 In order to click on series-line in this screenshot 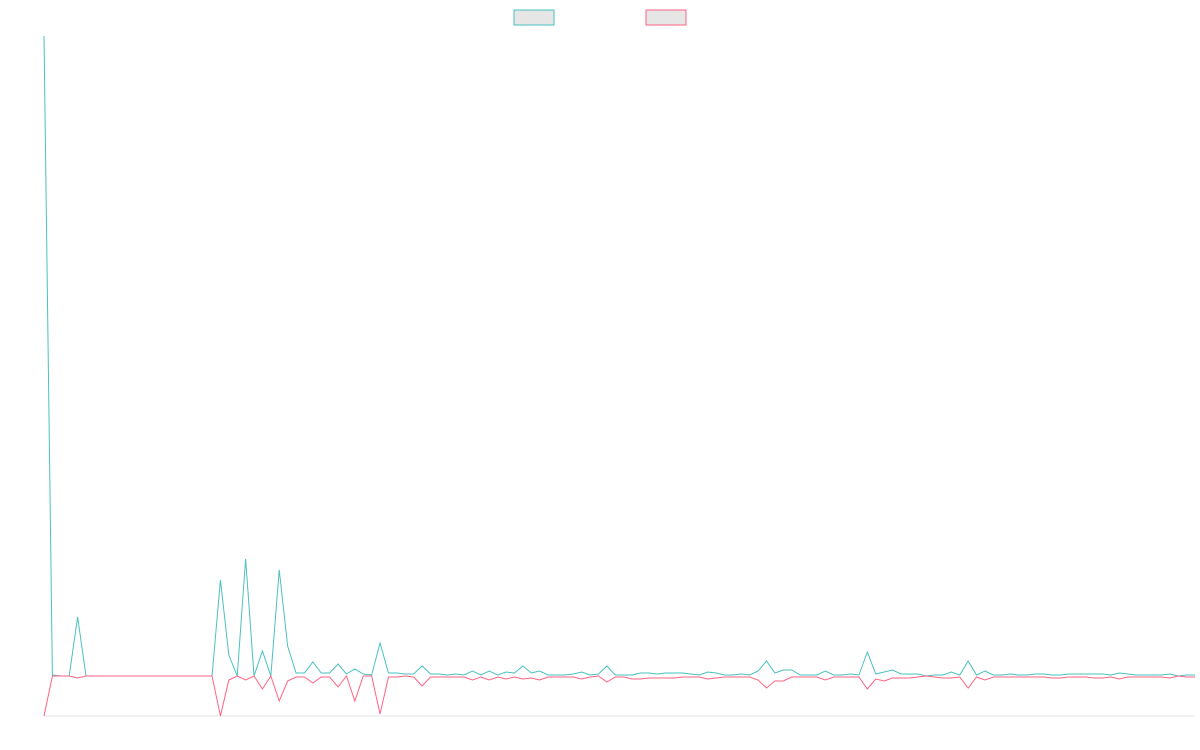, I will do `click(619, 695)`.